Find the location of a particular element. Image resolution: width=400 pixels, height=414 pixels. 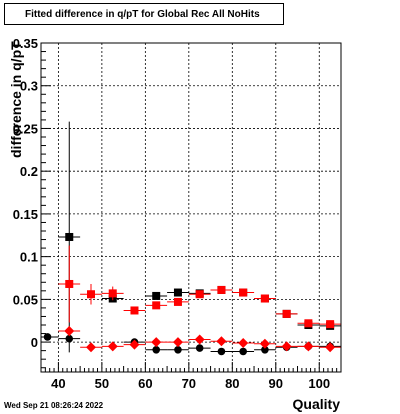

timestamp: Wed Sep 21 08:26:24 2022 is located at coordinates (54, 405).